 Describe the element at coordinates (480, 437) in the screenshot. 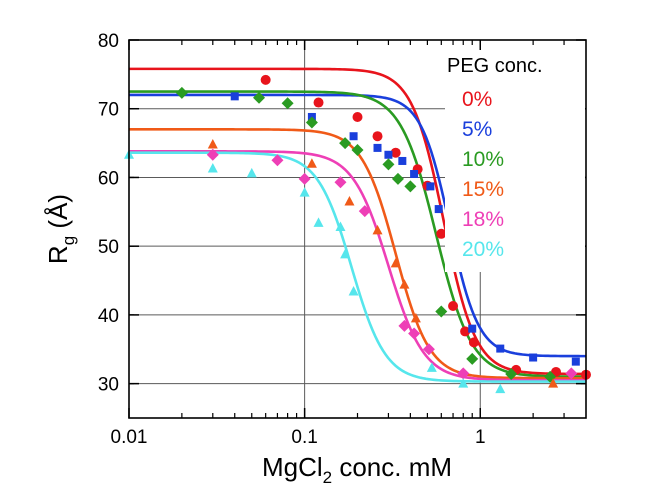

I see `x-tick-label: 1` at that location.